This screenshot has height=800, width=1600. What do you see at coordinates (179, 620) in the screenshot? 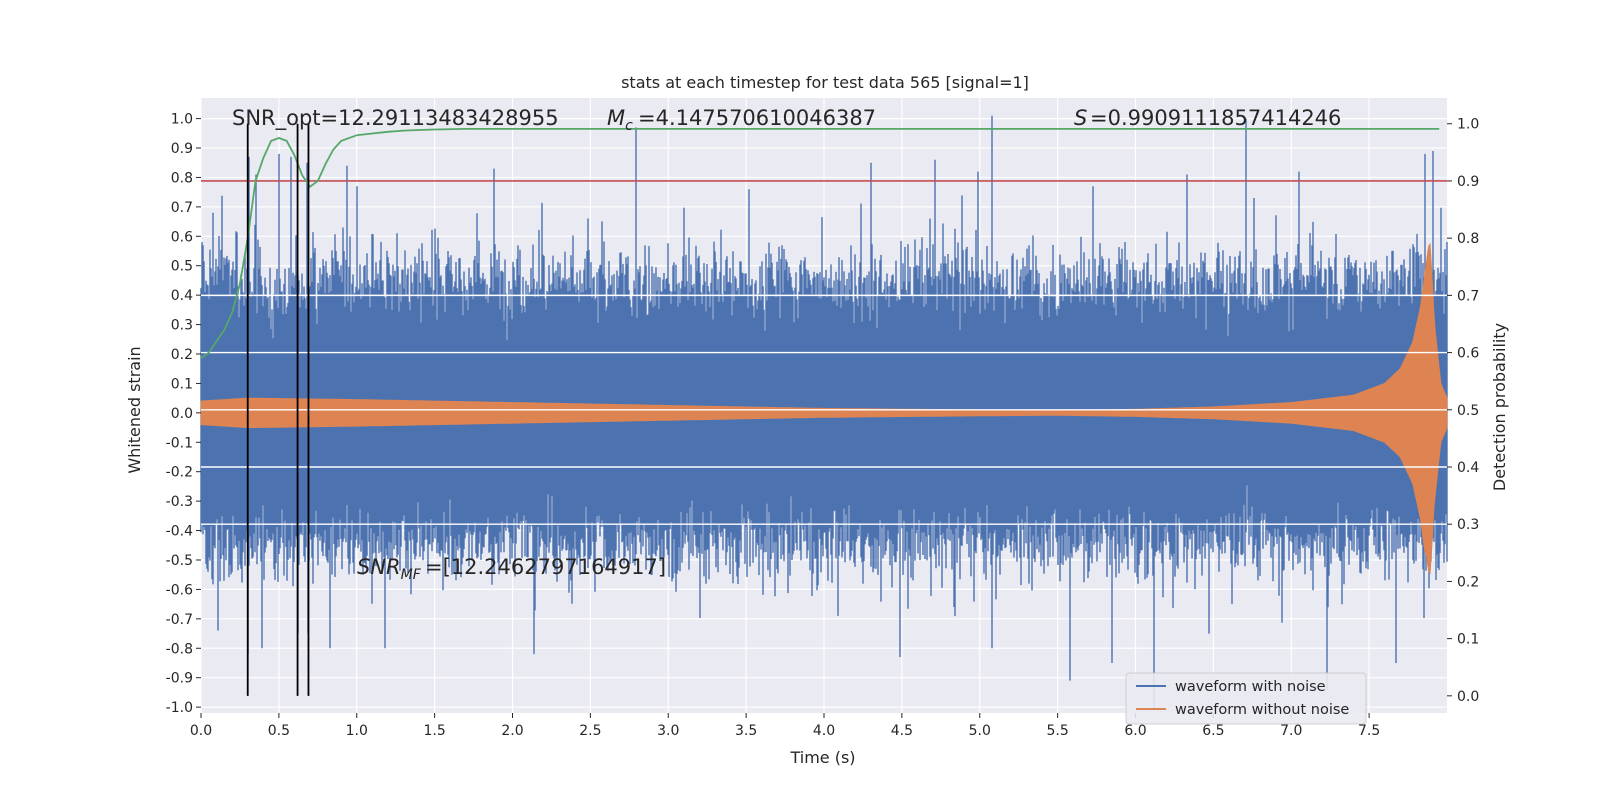
I see `y-tick-label: -0.7` at bounding box center [179, 620].